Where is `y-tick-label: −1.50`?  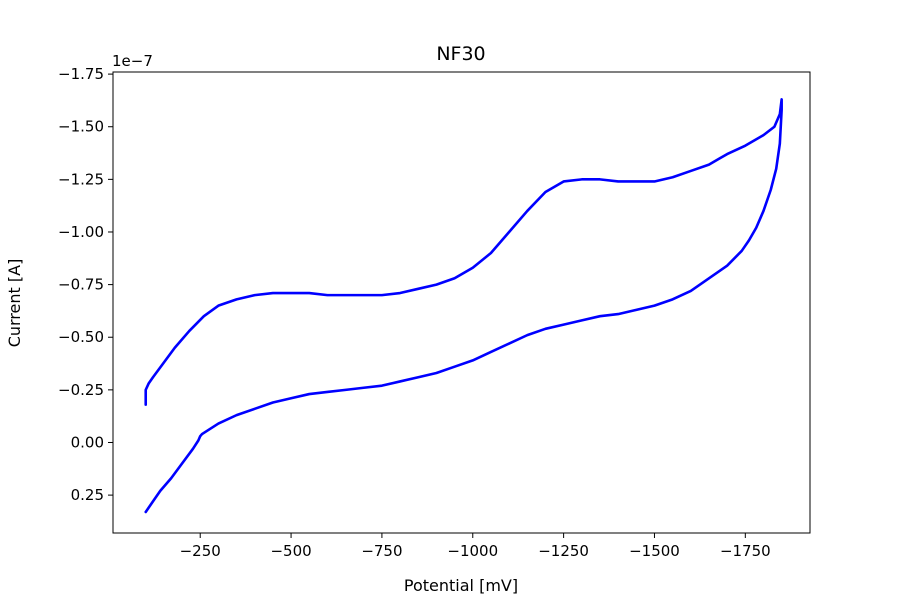 y-tick-label: −1.50 is located at coordinates (81, 127).